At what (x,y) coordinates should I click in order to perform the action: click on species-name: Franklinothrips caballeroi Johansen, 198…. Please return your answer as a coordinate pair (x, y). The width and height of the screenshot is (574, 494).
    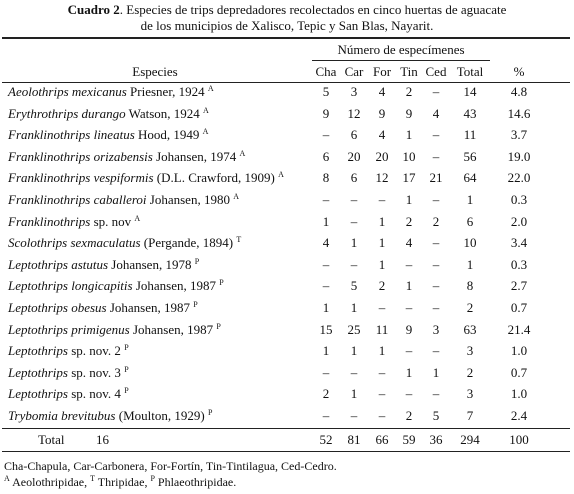
    Looking at the image, I should click on (123, 200).